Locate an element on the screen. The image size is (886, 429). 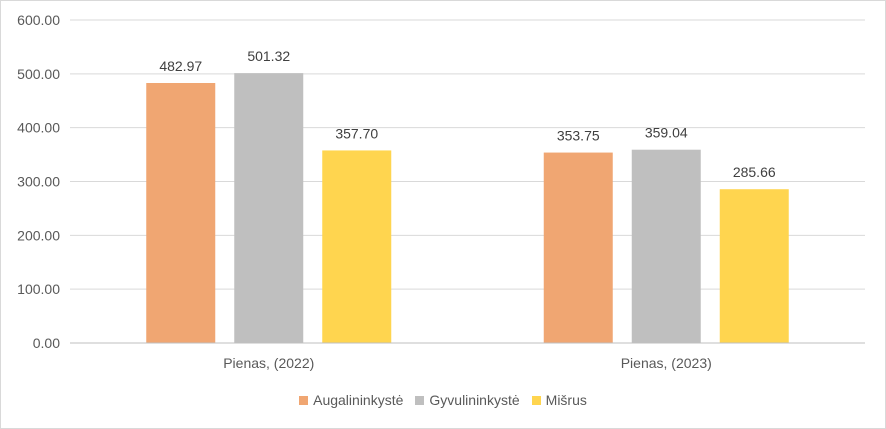
y-tick-label: 600.00 is located at coordinates (38, 20).